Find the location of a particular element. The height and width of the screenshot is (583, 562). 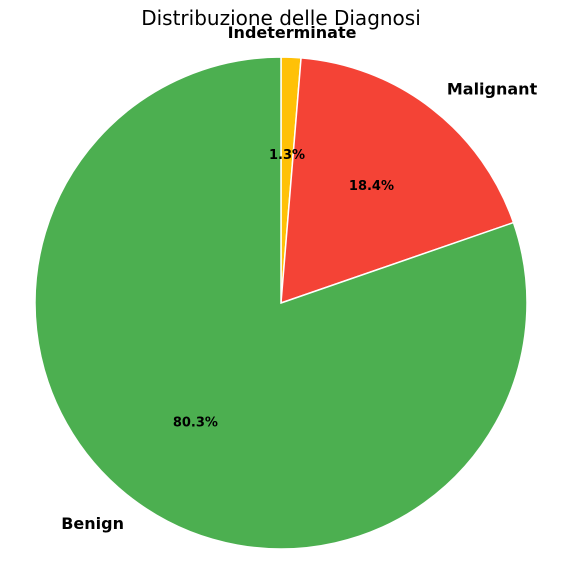

category-label-malignant: Malignant is located at coordinates (492, 89).